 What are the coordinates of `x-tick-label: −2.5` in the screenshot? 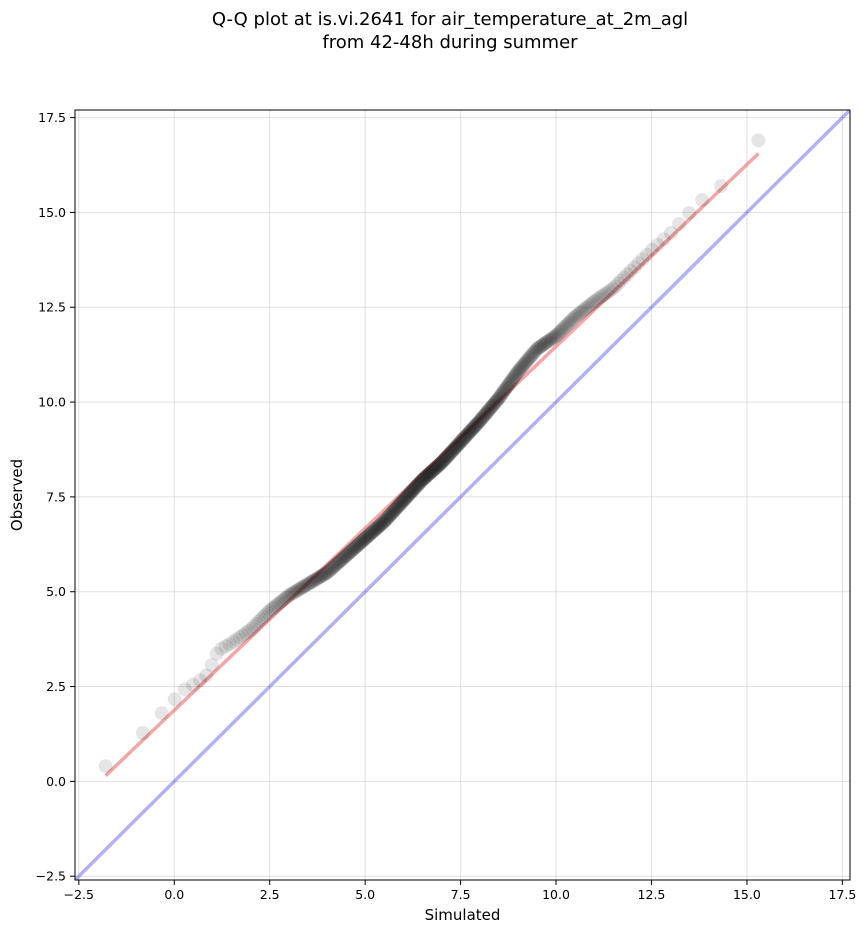 It's located at (79, 894).